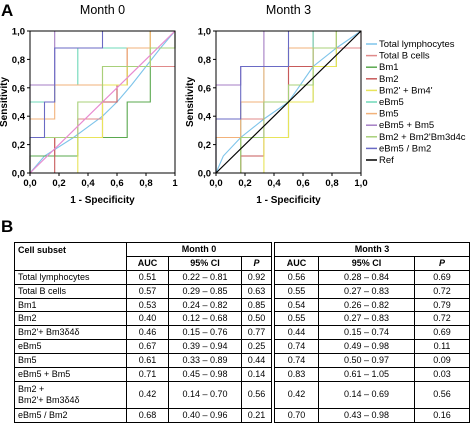 The height and width of the screenshot is (423, 474). I want to click on m0-ci-cell: 0.15 – 0.76, so click(205, 333).